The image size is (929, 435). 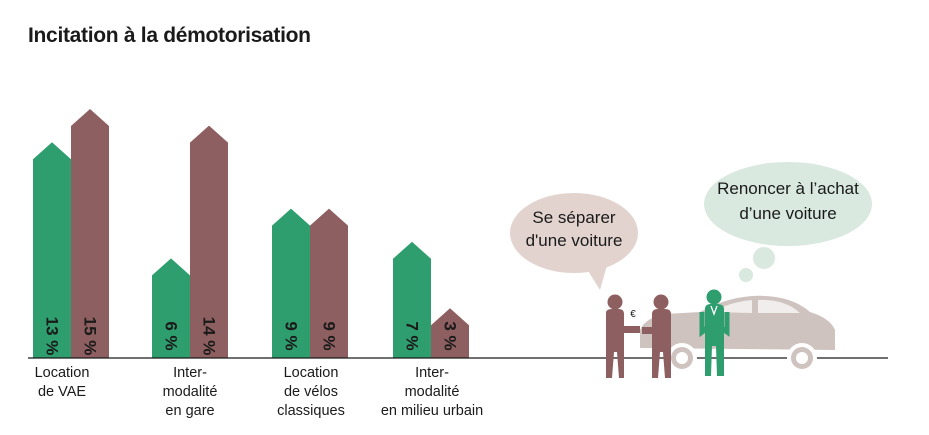 I want to click on car-icon, so click(x=737, y=334).